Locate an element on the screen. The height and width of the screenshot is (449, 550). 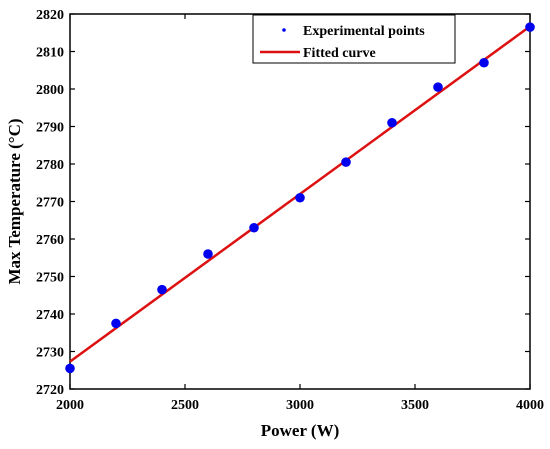
legend-label-fitted-curve: Fitted curve is located at coordinates (339, 53).